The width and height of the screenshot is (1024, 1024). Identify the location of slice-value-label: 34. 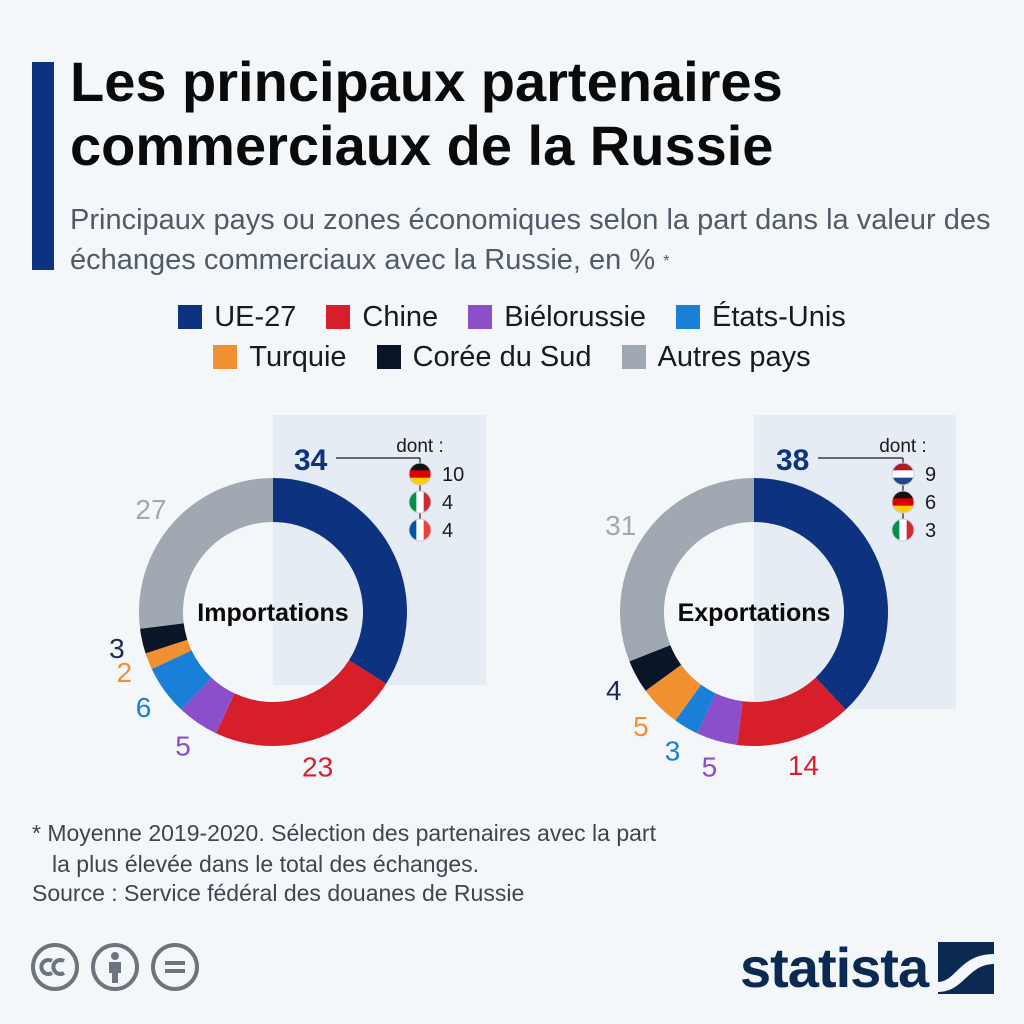
(311, 460).